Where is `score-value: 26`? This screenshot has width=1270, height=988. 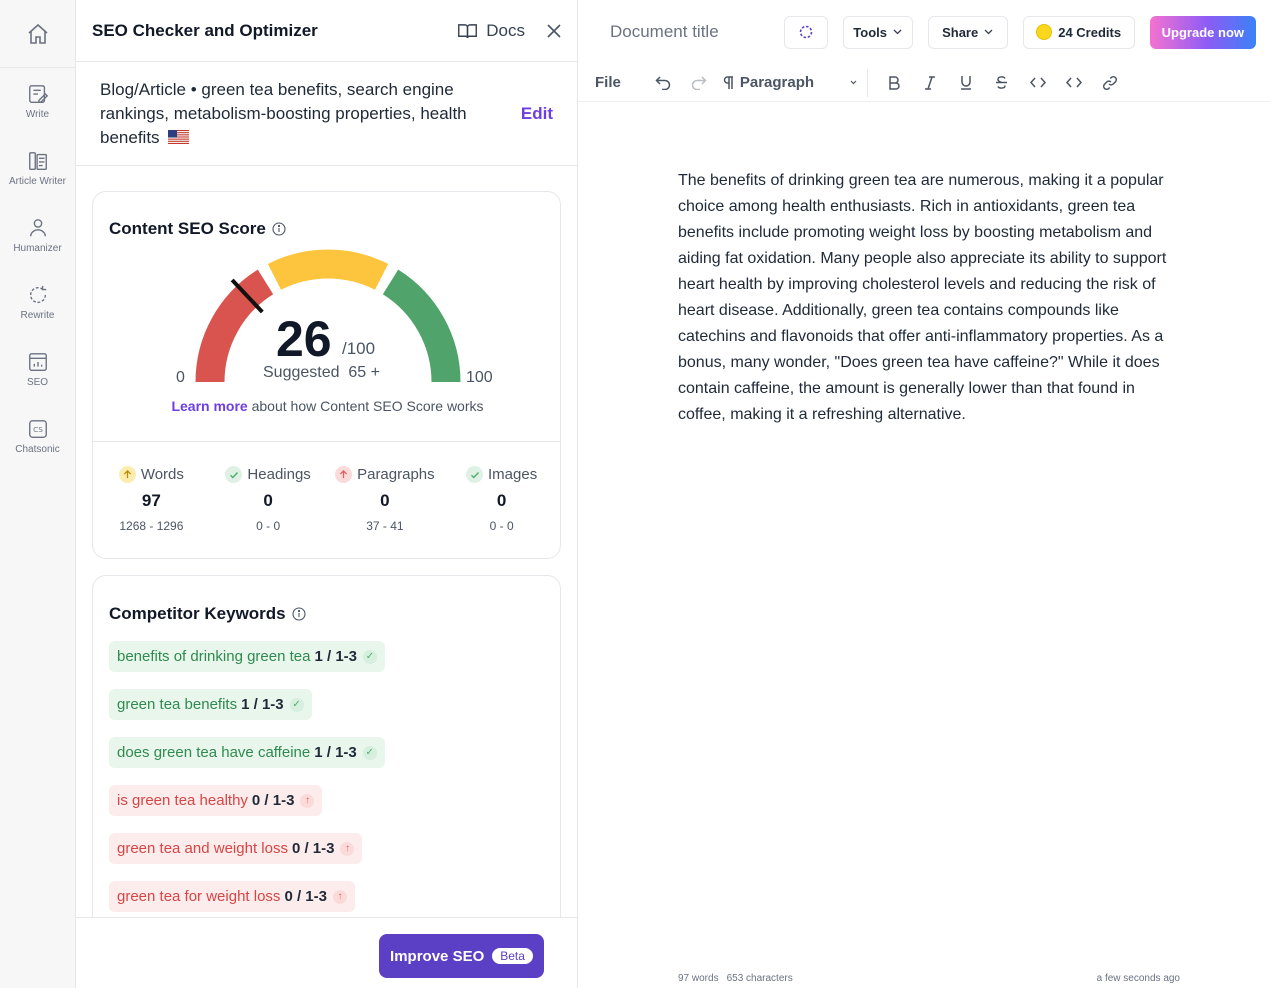 score-value: 26 is located at coordinates (304, 339).